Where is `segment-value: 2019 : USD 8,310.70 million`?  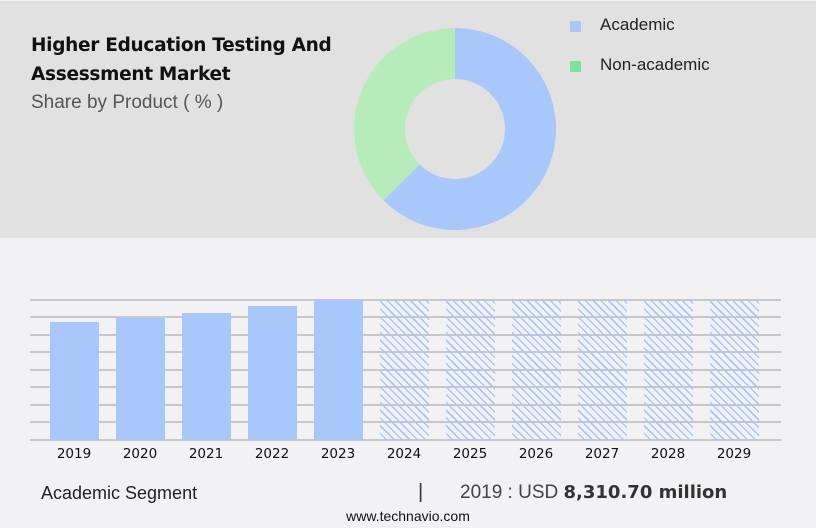 segment-value: 2019 : USD 8,310.70 million is located at coordinates (593, 493).